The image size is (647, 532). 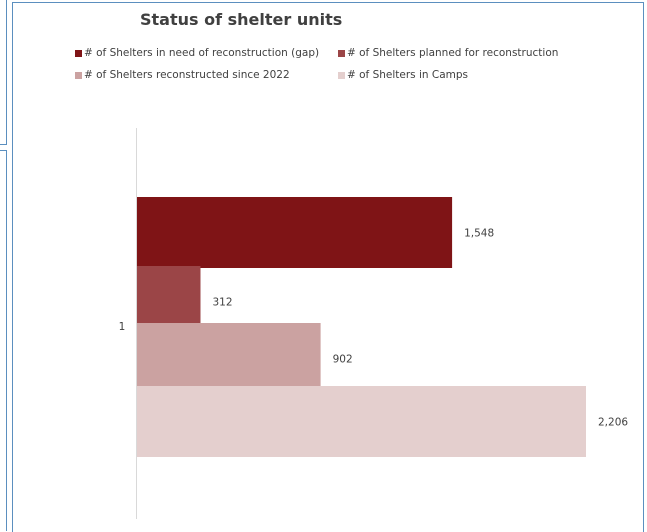 I want to click on legend-item-reconstructed: # of Shelters reconstructed since 2022, so click(x=182, y=75).